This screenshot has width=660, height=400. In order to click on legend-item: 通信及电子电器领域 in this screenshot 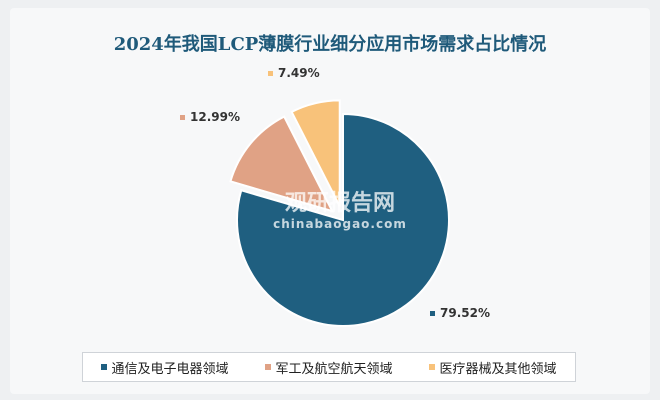, I will do `click(165, 367)`.